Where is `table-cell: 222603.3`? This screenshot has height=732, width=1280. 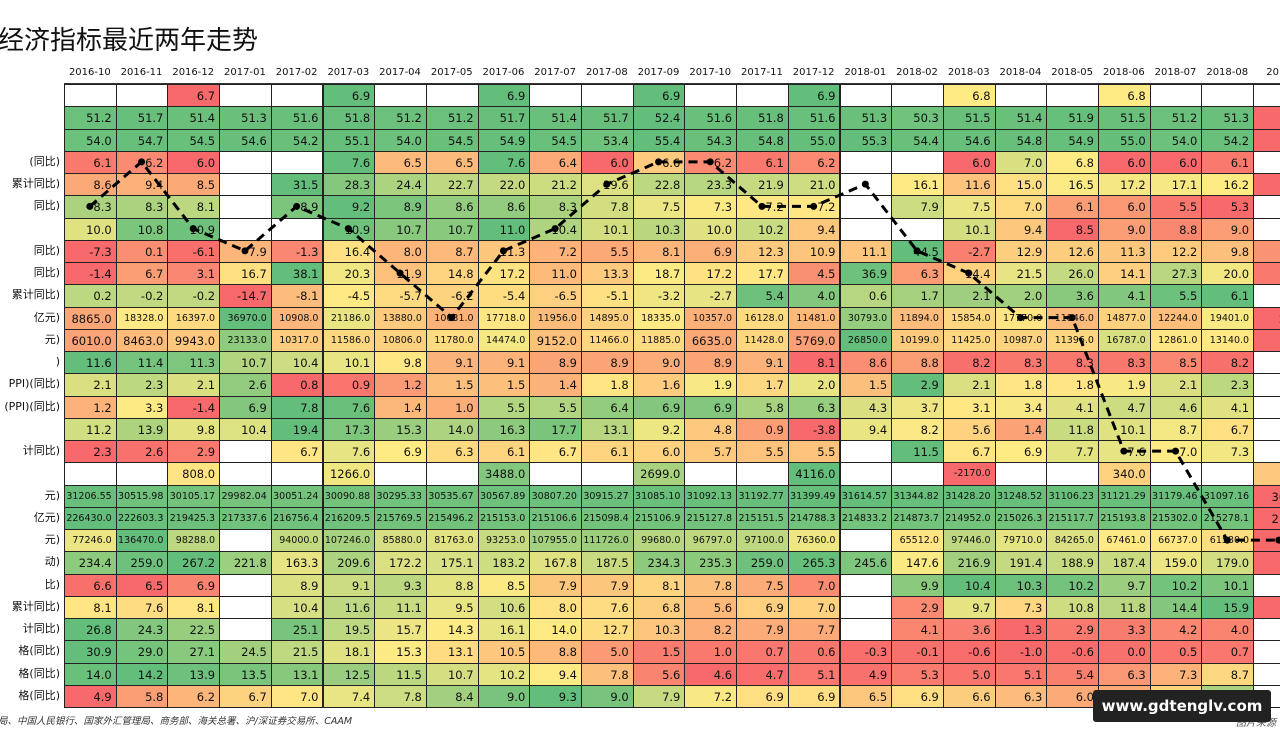 table-cell: 222603.3 is located at coordinates (142, 518).